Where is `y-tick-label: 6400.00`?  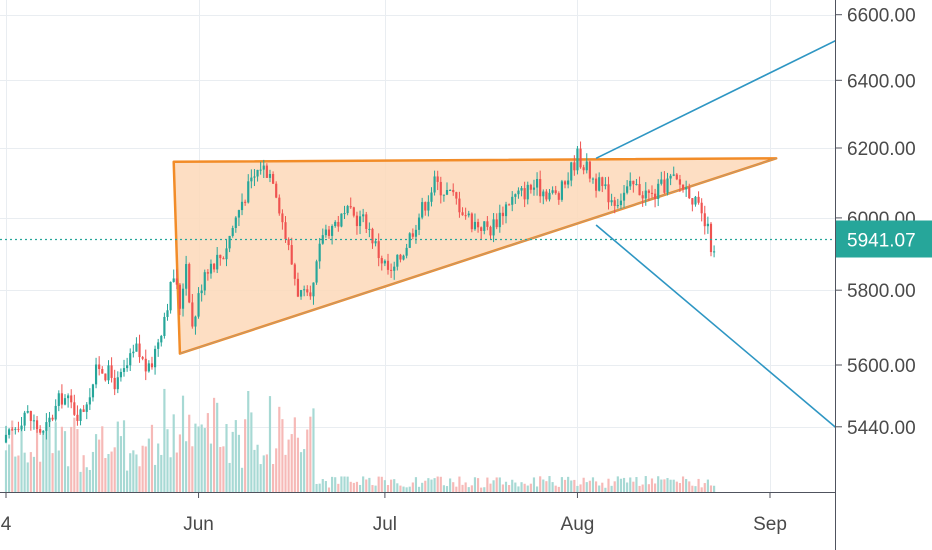 y-tick-label: 6400.00 is located at coordinates (881, 81).